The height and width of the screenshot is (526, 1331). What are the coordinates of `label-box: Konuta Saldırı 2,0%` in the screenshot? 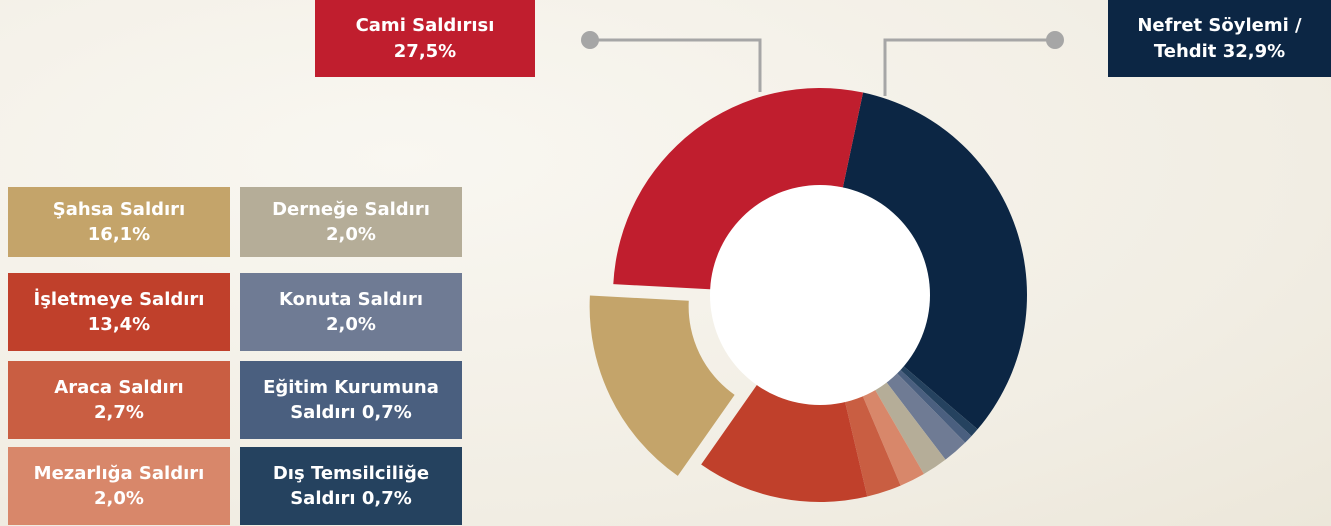 It's located at (351, 312).